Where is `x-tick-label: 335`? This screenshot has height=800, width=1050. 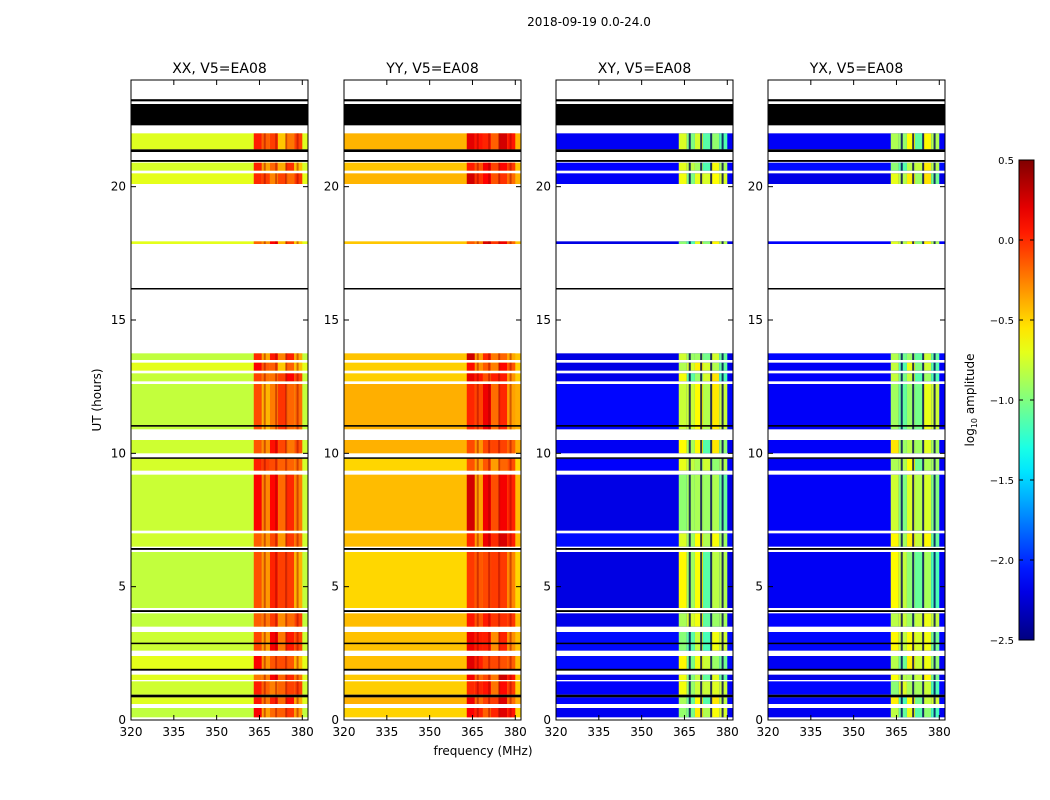
x-tick-label: 335 is located at coordinates (173, 732).